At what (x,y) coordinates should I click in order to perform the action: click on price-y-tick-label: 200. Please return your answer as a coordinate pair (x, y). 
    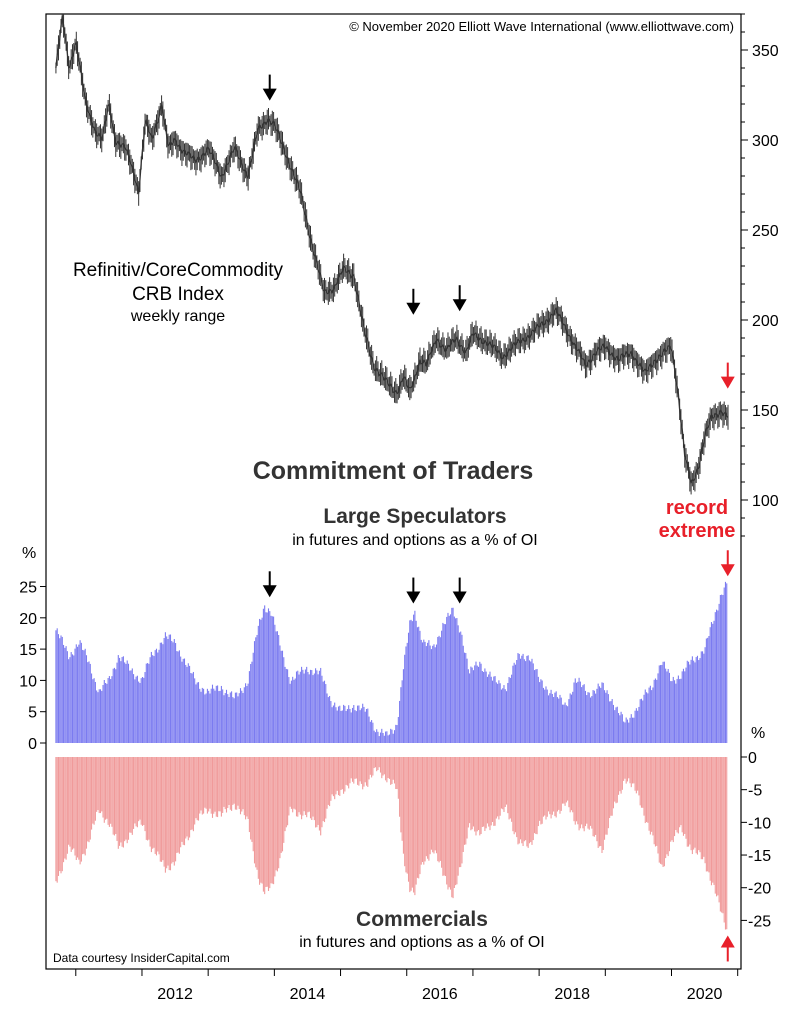
    Looking at the image, I should click on (765, 321).